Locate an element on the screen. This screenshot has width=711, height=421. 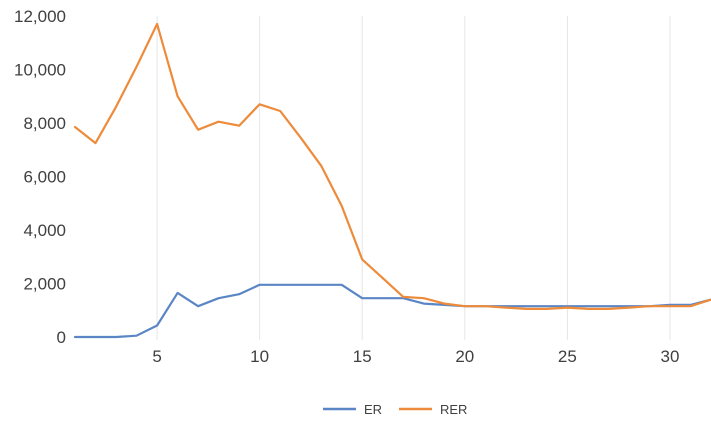
y-tick-label: 2,000 is located at coordinates (44, 284).